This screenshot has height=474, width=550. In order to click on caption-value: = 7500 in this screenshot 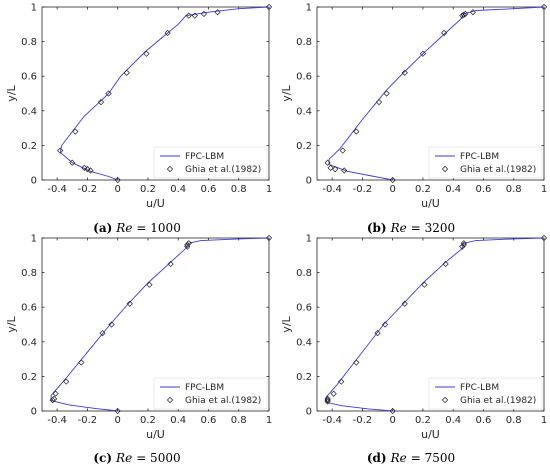, I will do `click(433, 458)`.